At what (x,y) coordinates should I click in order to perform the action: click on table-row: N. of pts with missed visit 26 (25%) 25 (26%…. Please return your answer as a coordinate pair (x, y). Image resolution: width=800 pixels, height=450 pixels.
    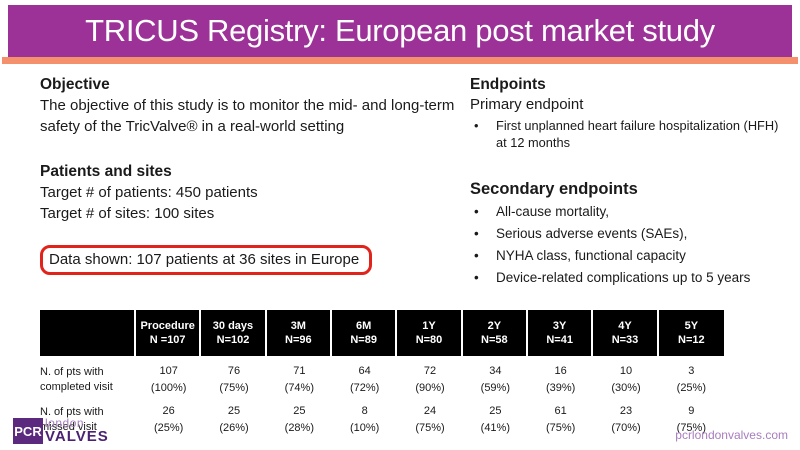
    Looking at the image, I should click on (382, 419).